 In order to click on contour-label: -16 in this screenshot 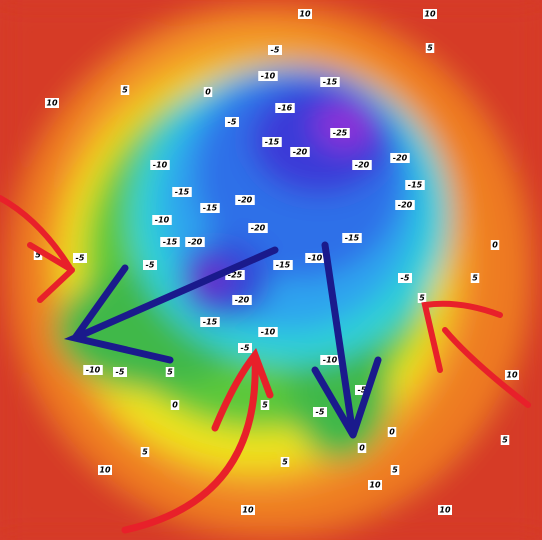, I will do `click(285, 108)`.